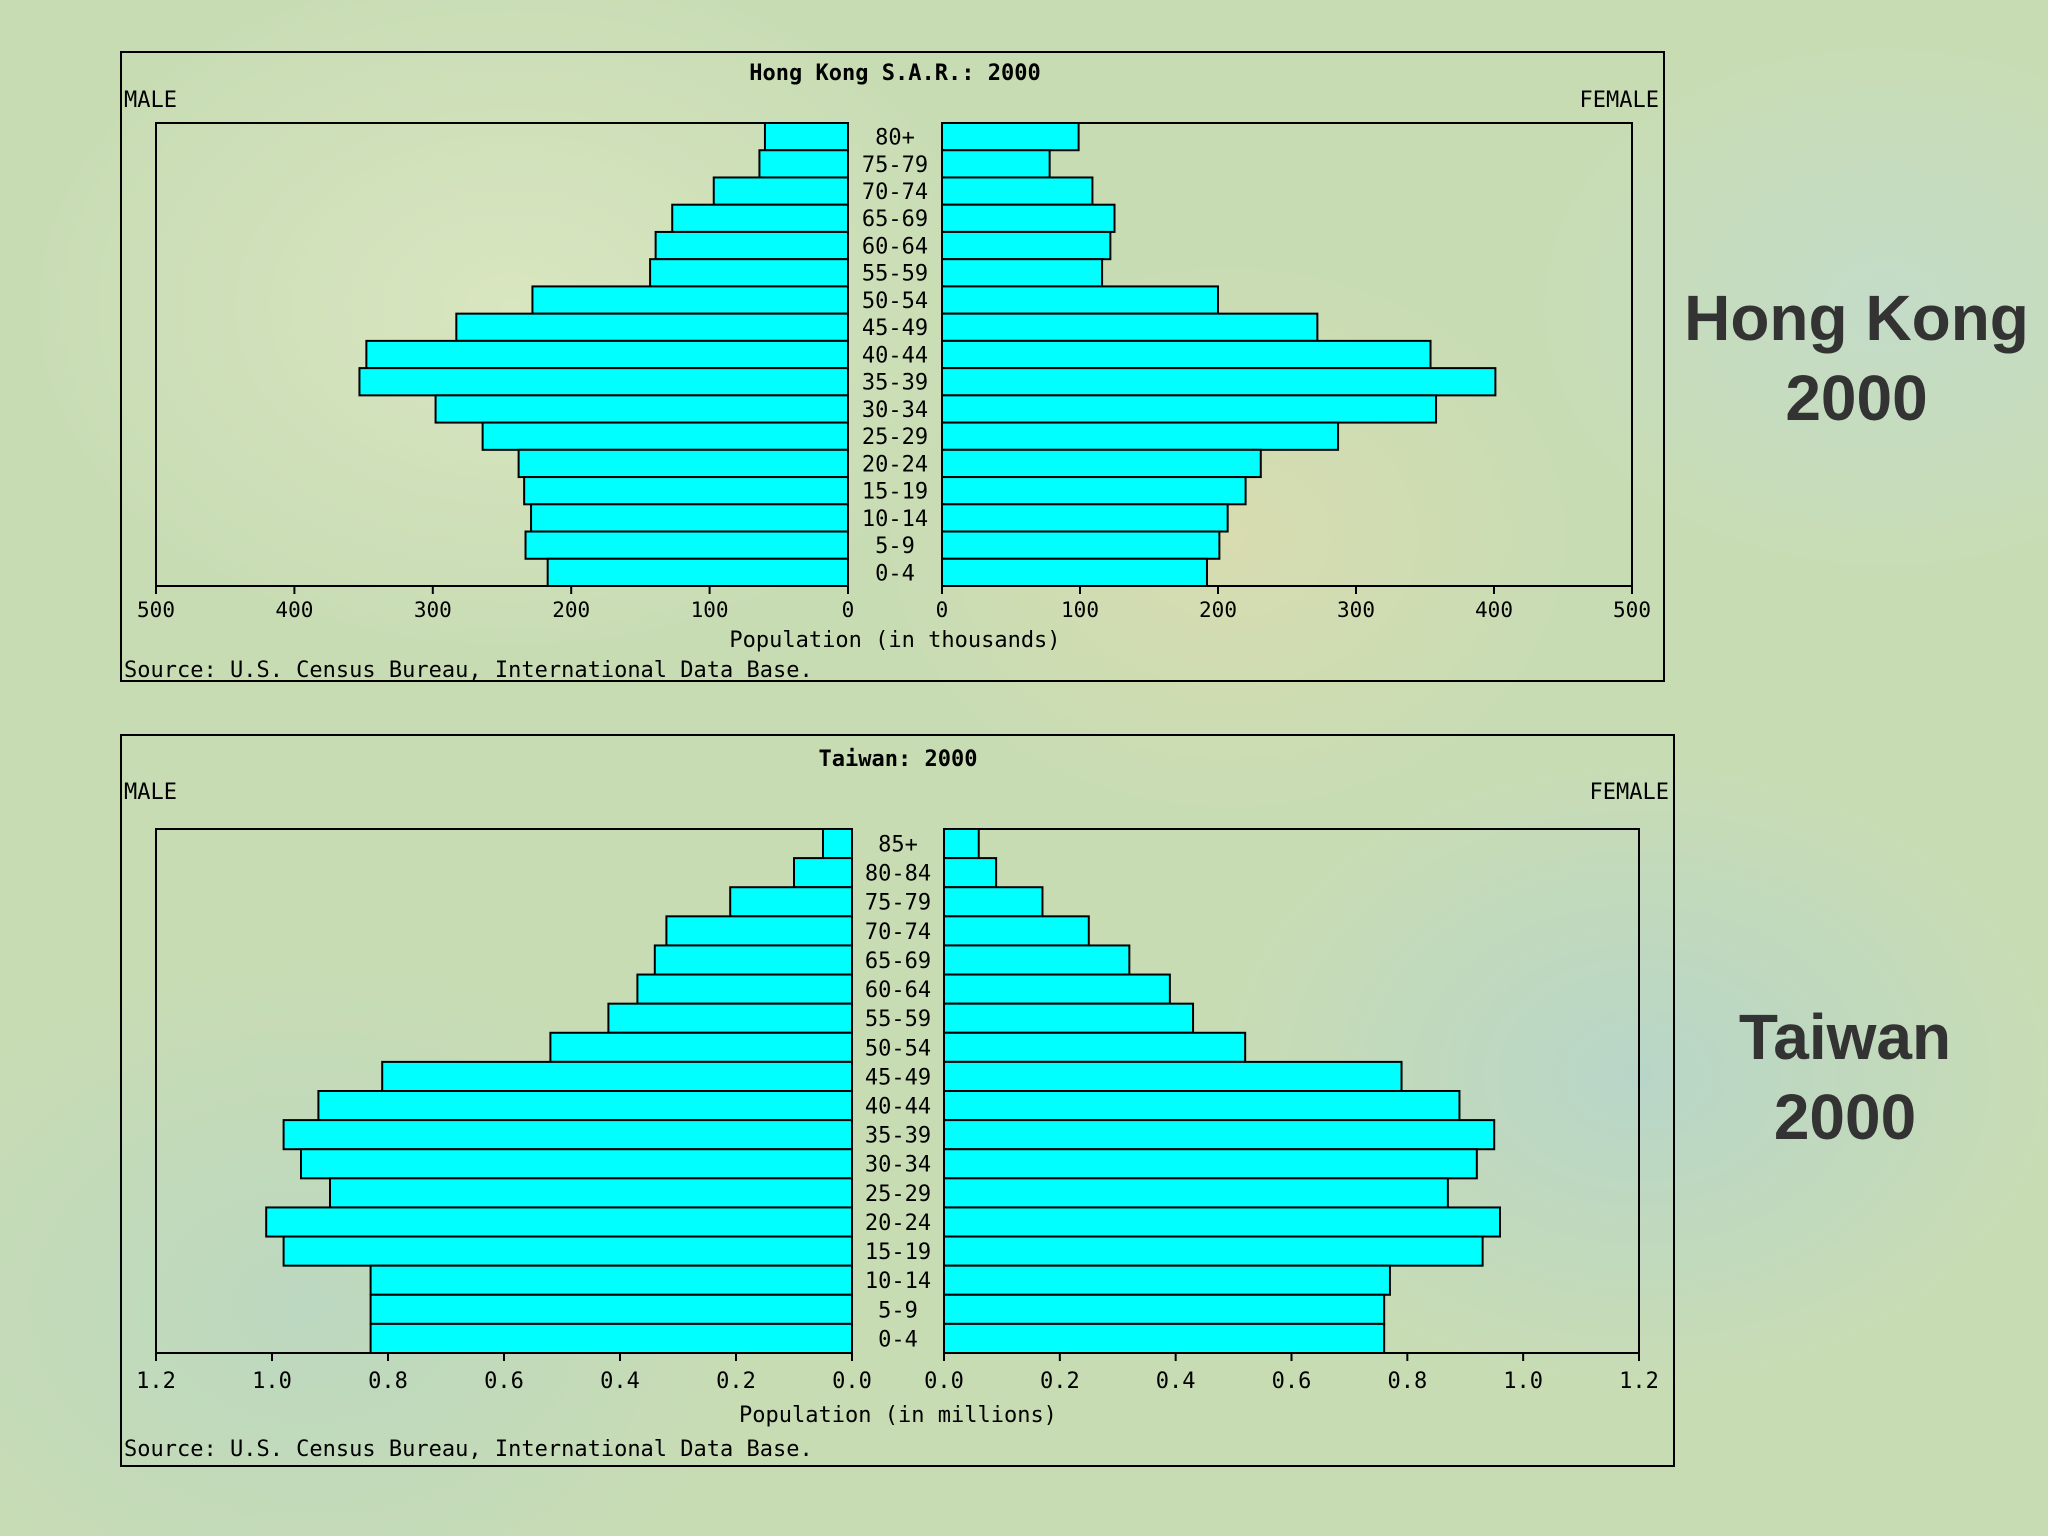 The height and width of the screenshot is (1536, 2048). I want to click on age-group-label-35-39: 35-39, so click(898, 1136).